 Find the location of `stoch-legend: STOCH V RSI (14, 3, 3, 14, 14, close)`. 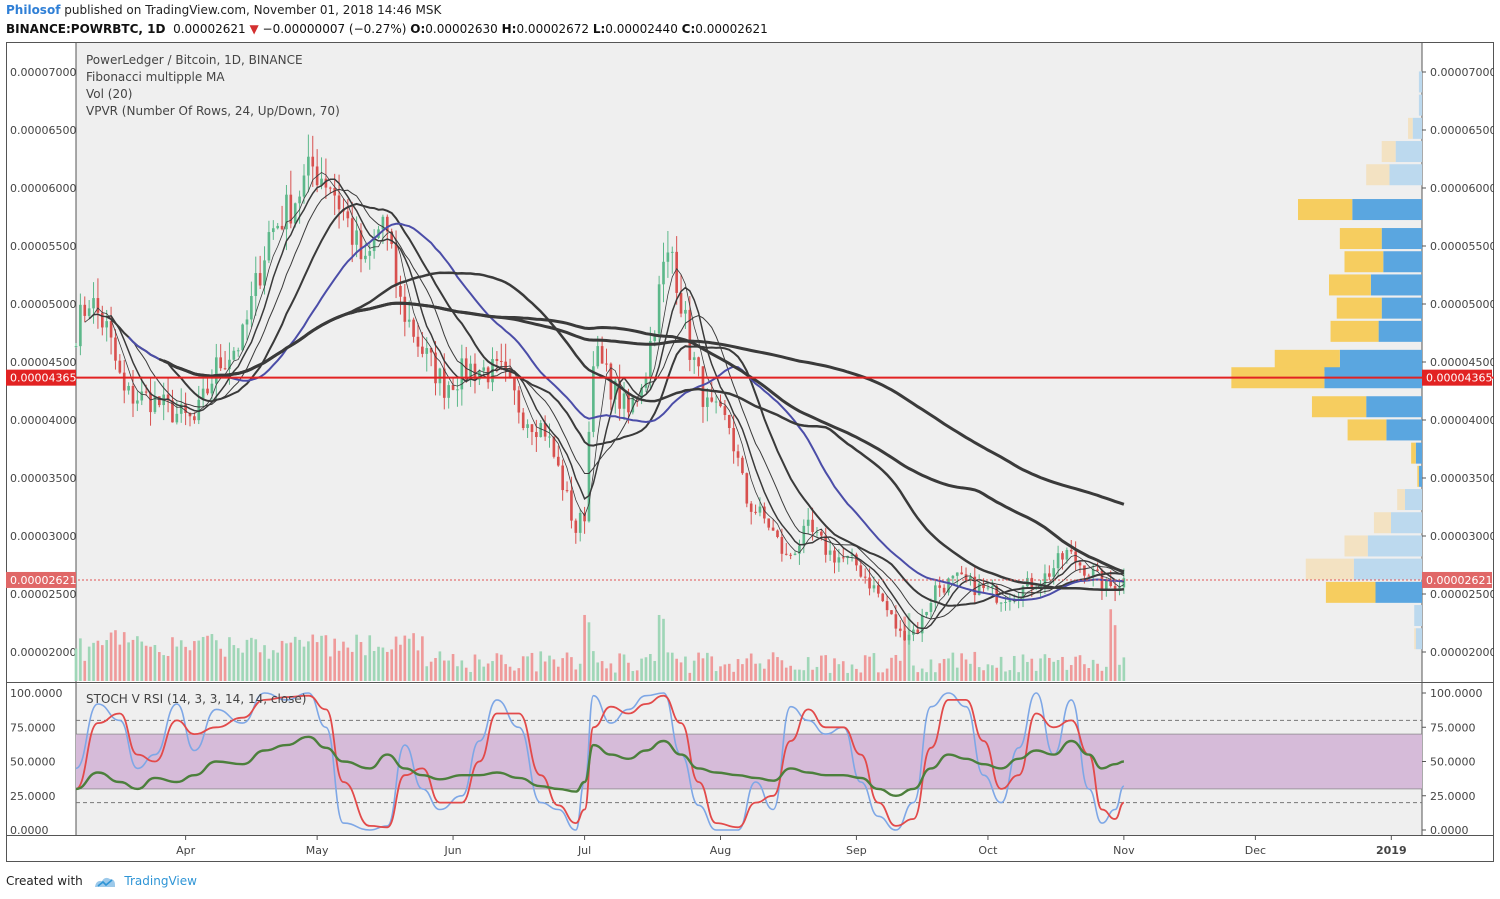

stoch-legend: STOCH V RSI (14, 3, 3, 14, 14, close) is located at coordinates (196, 699).